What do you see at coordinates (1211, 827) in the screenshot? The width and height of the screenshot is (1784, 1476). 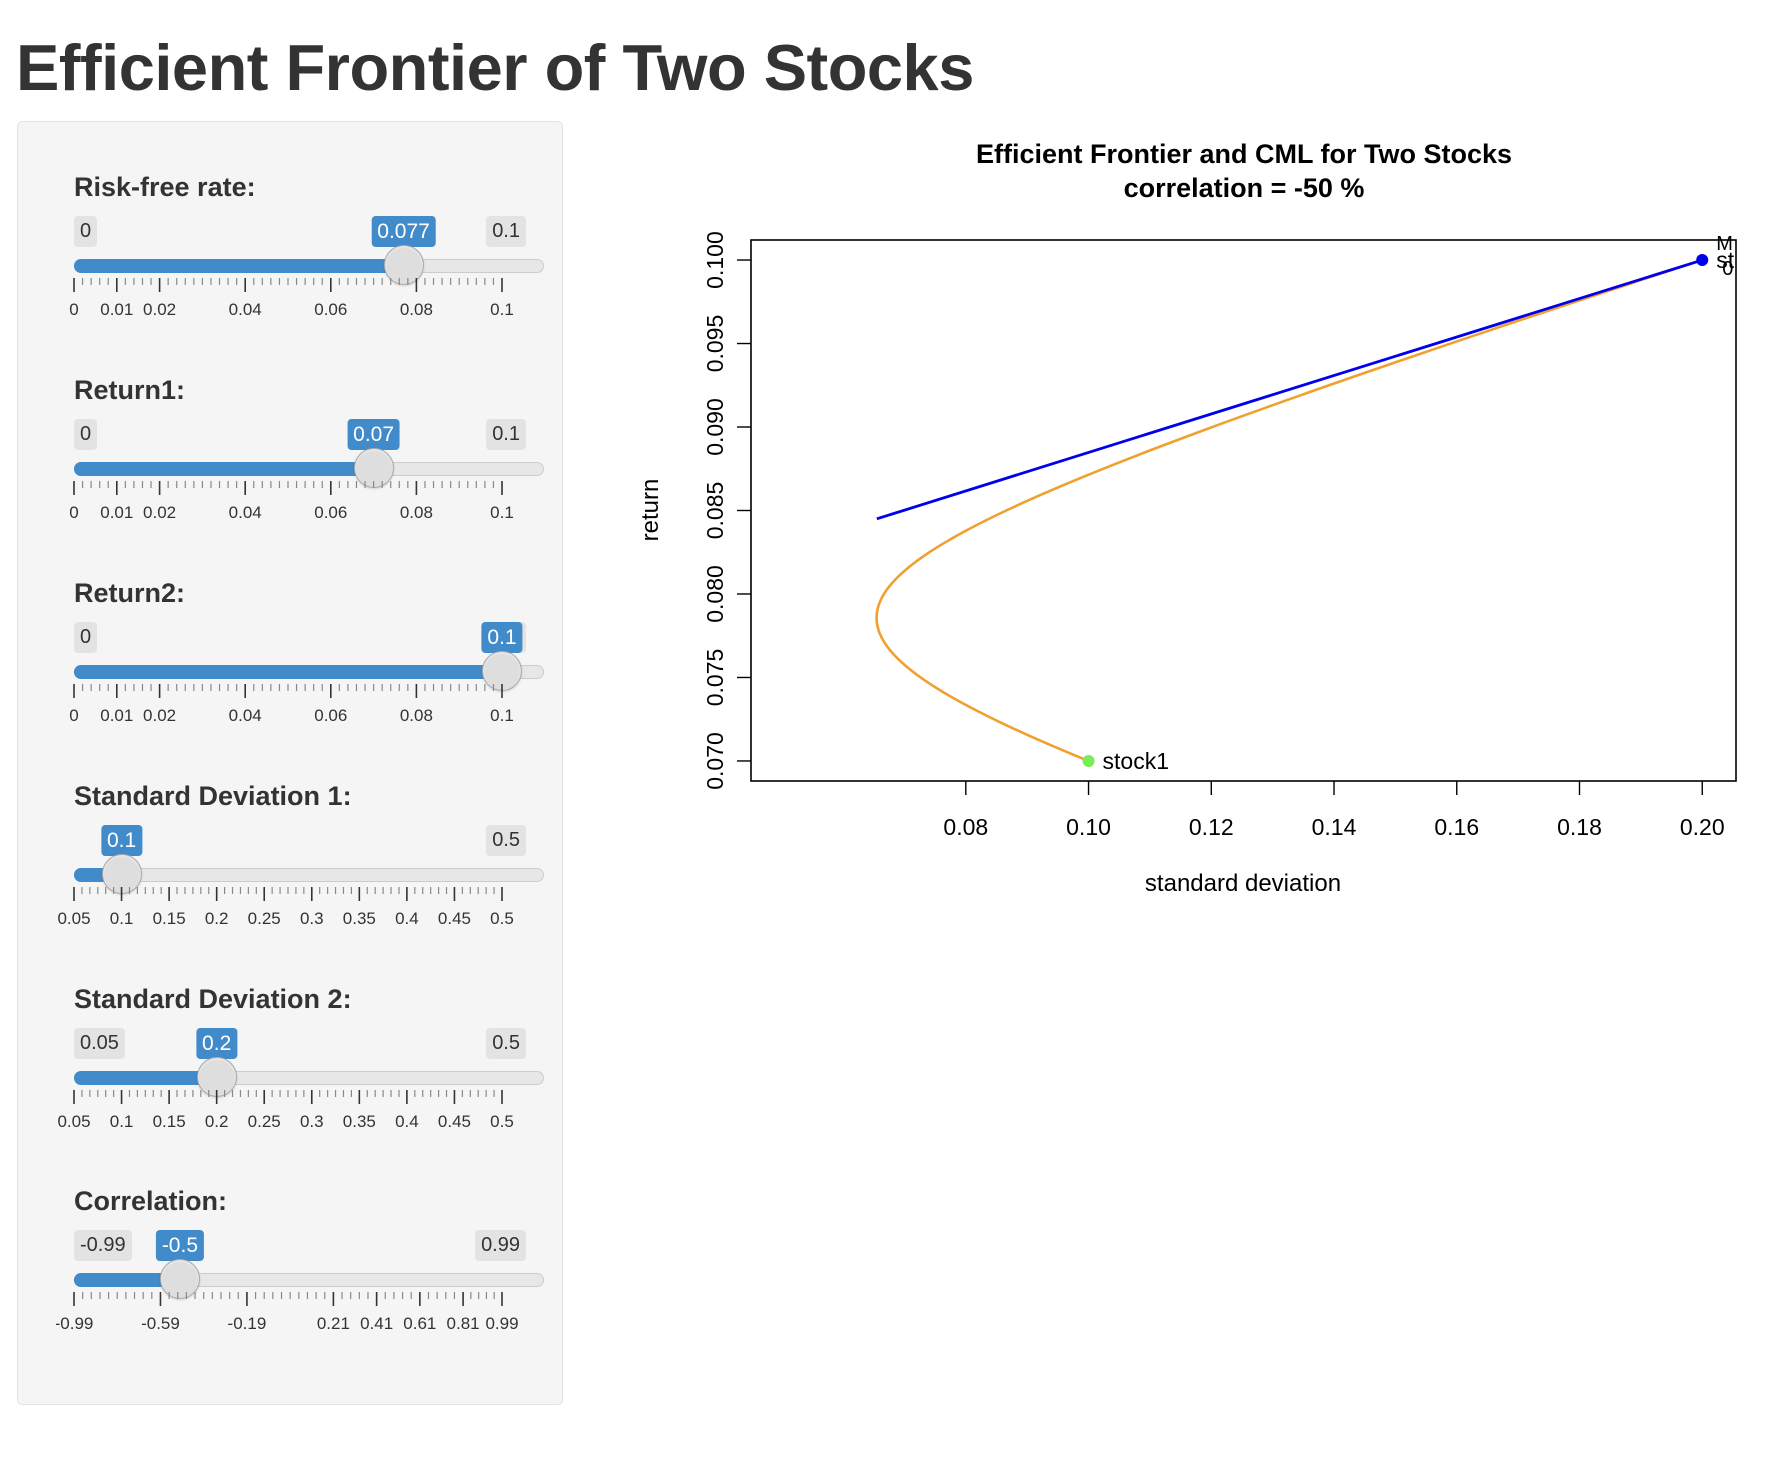 I see `x-tick-label: 0.12` at bounding box center [1211, 827].